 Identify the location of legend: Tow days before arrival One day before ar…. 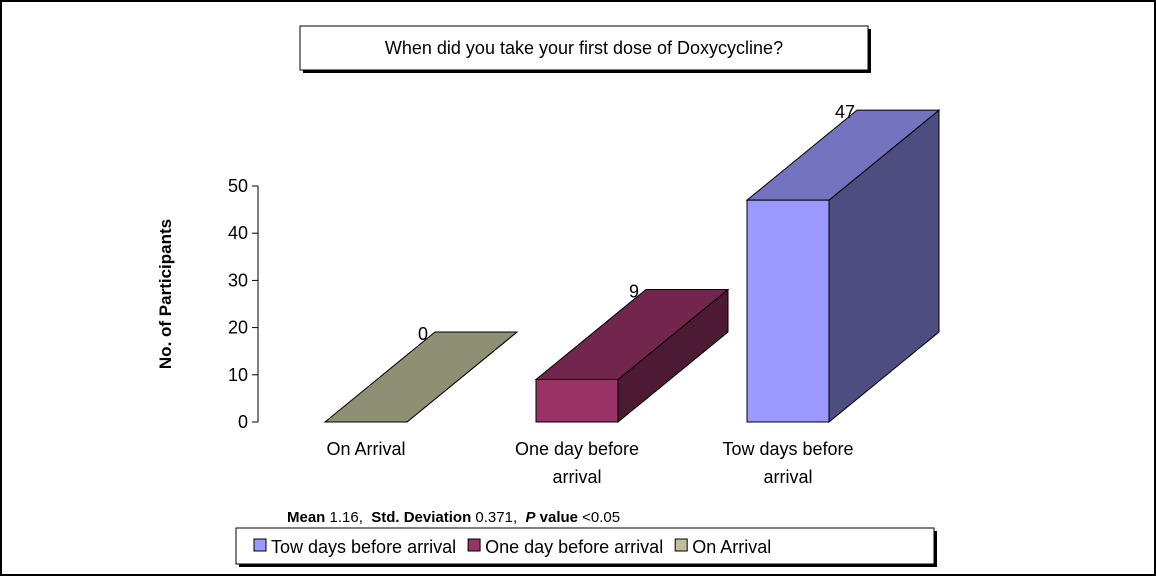
(586, 547).